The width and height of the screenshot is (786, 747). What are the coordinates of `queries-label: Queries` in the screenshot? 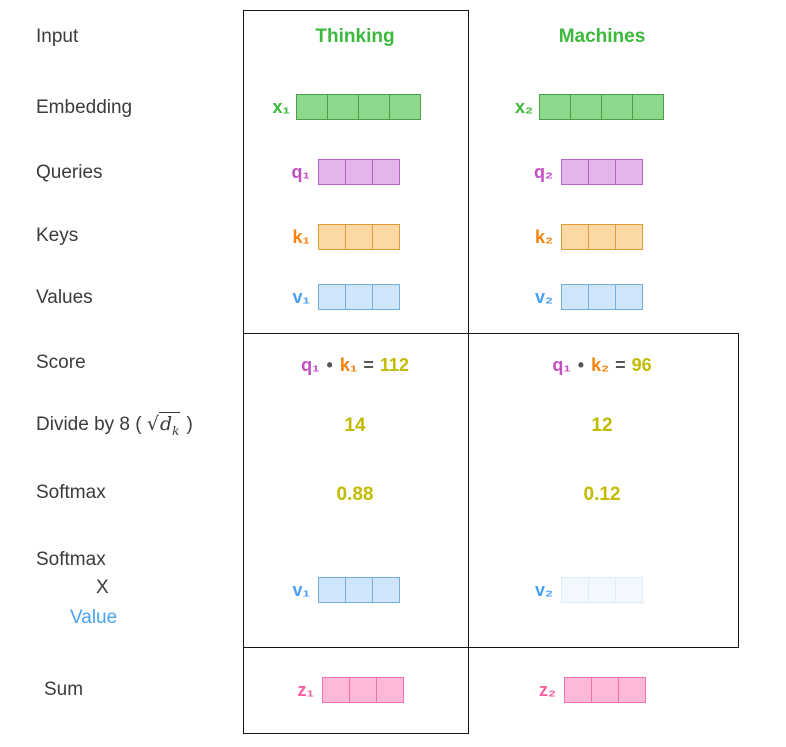 It's located at (69, 172).